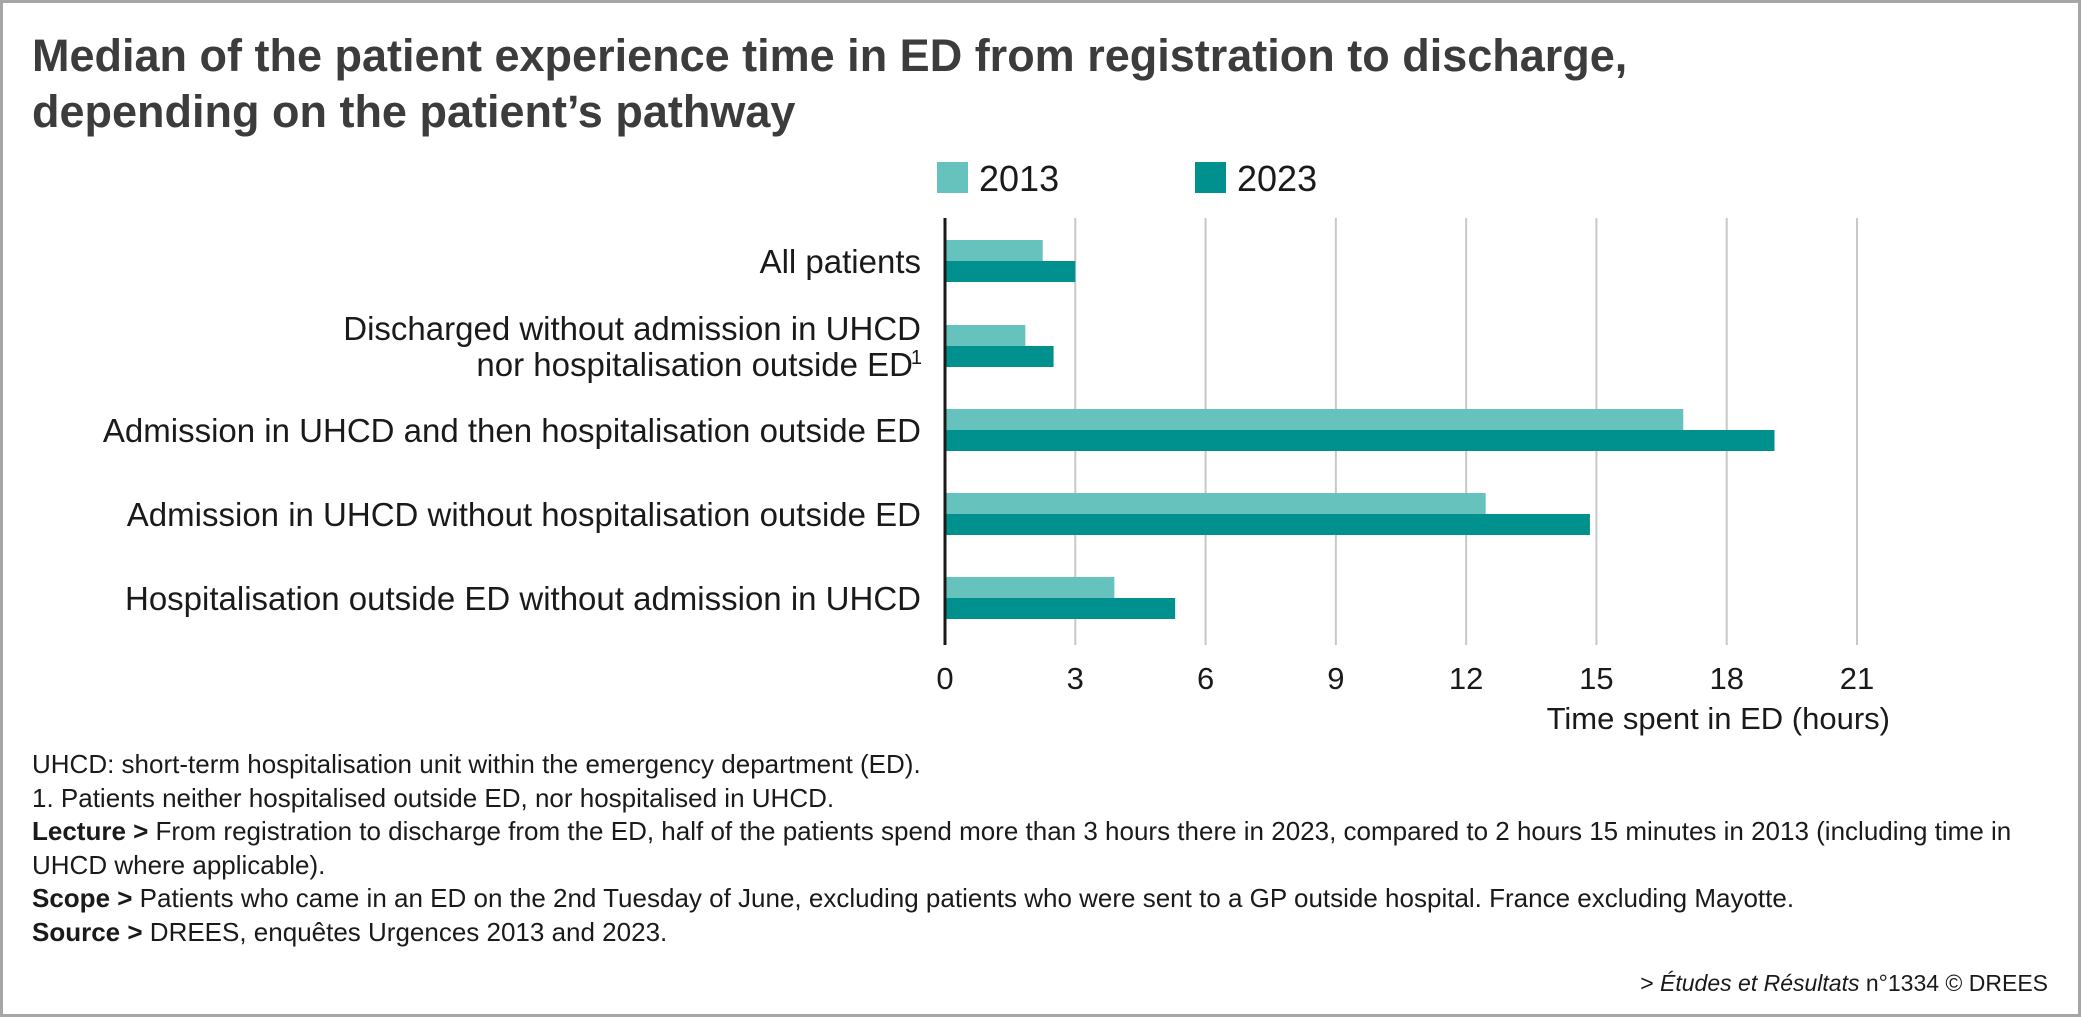 This screenshot has height=1017, width=2081. I want to click on credit-suffix: n°1334 © DREES, so click(1953, 983).